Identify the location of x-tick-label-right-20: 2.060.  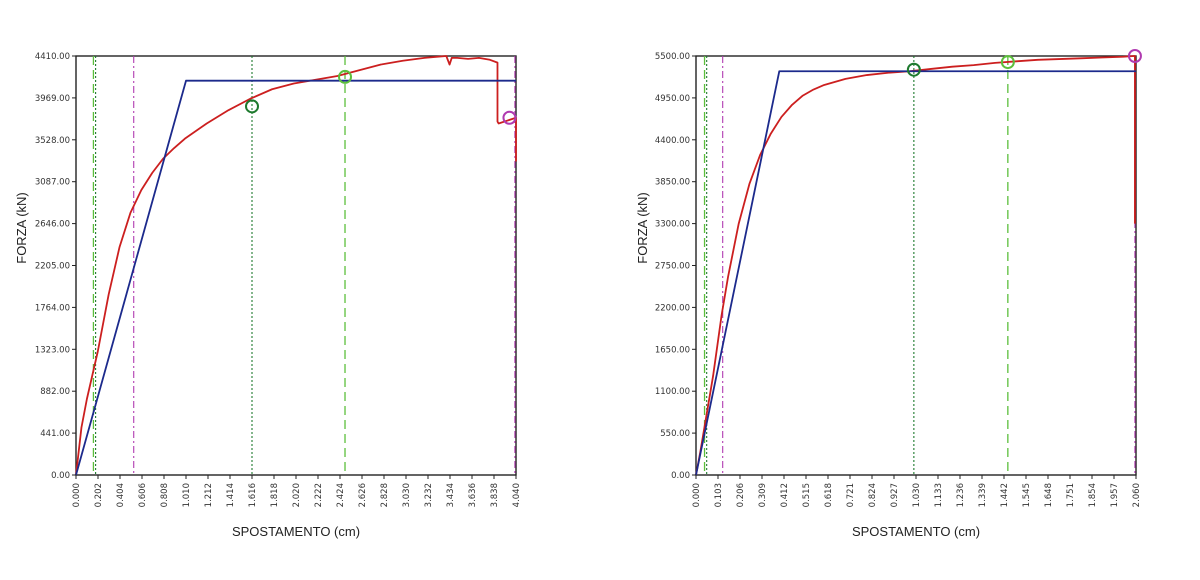
(1137, 495).